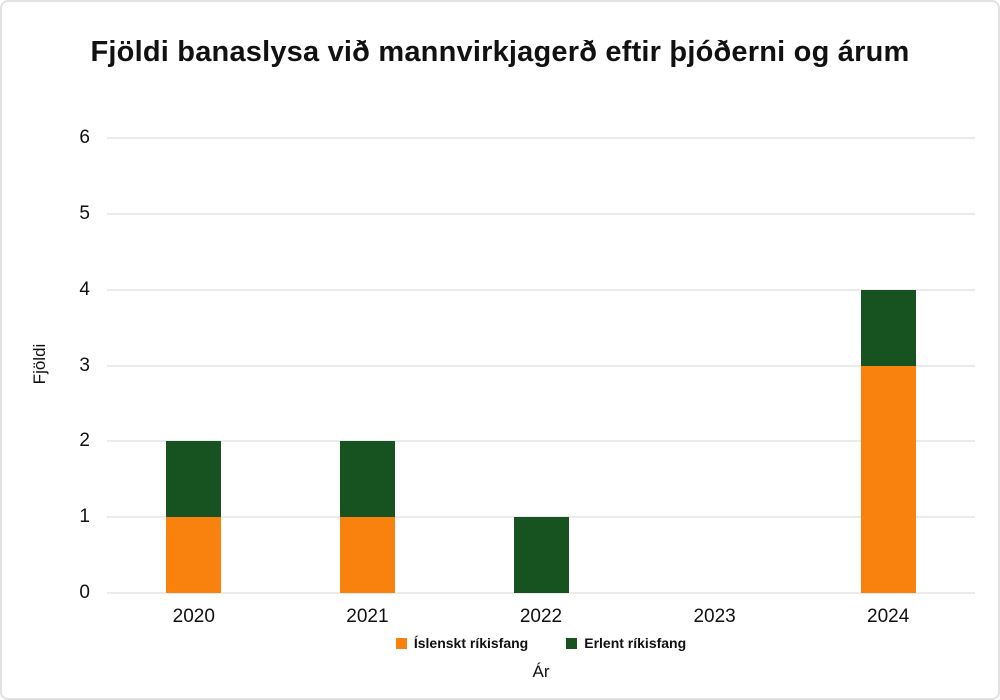 This screenshot has width=1000, height=700. I want to click on bar-2020-íslenskt-ríkisfang, so click(194, 555).